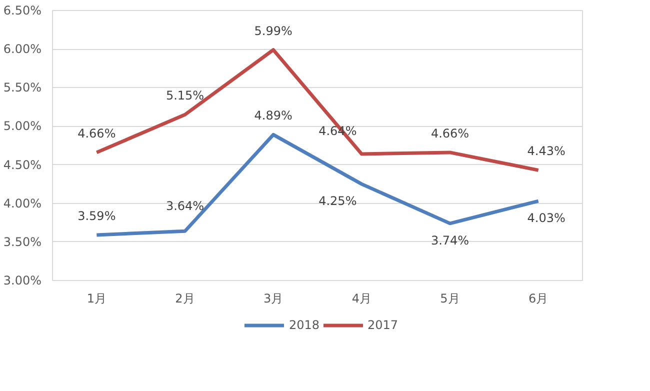 The height and width of the screenshot is (391, 650). What do you see at coordinates (22, 165) in the screenshot?
I see `y-tick-label: 4.50%` at bounding box center [22, 165].